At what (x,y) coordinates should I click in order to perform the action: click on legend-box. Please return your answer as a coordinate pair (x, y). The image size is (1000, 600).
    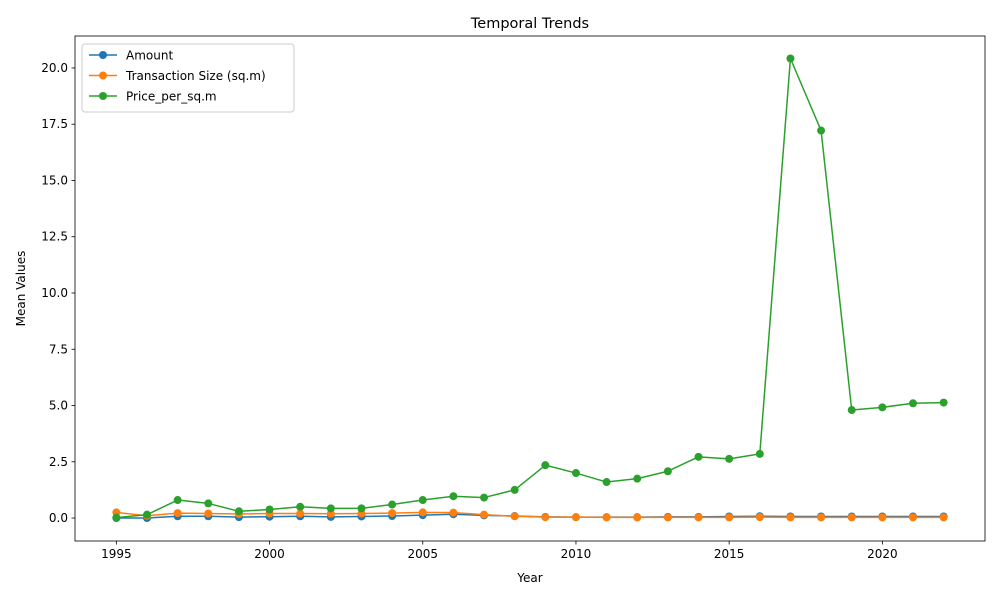
    Looking at the image, I should click on (188, 78).